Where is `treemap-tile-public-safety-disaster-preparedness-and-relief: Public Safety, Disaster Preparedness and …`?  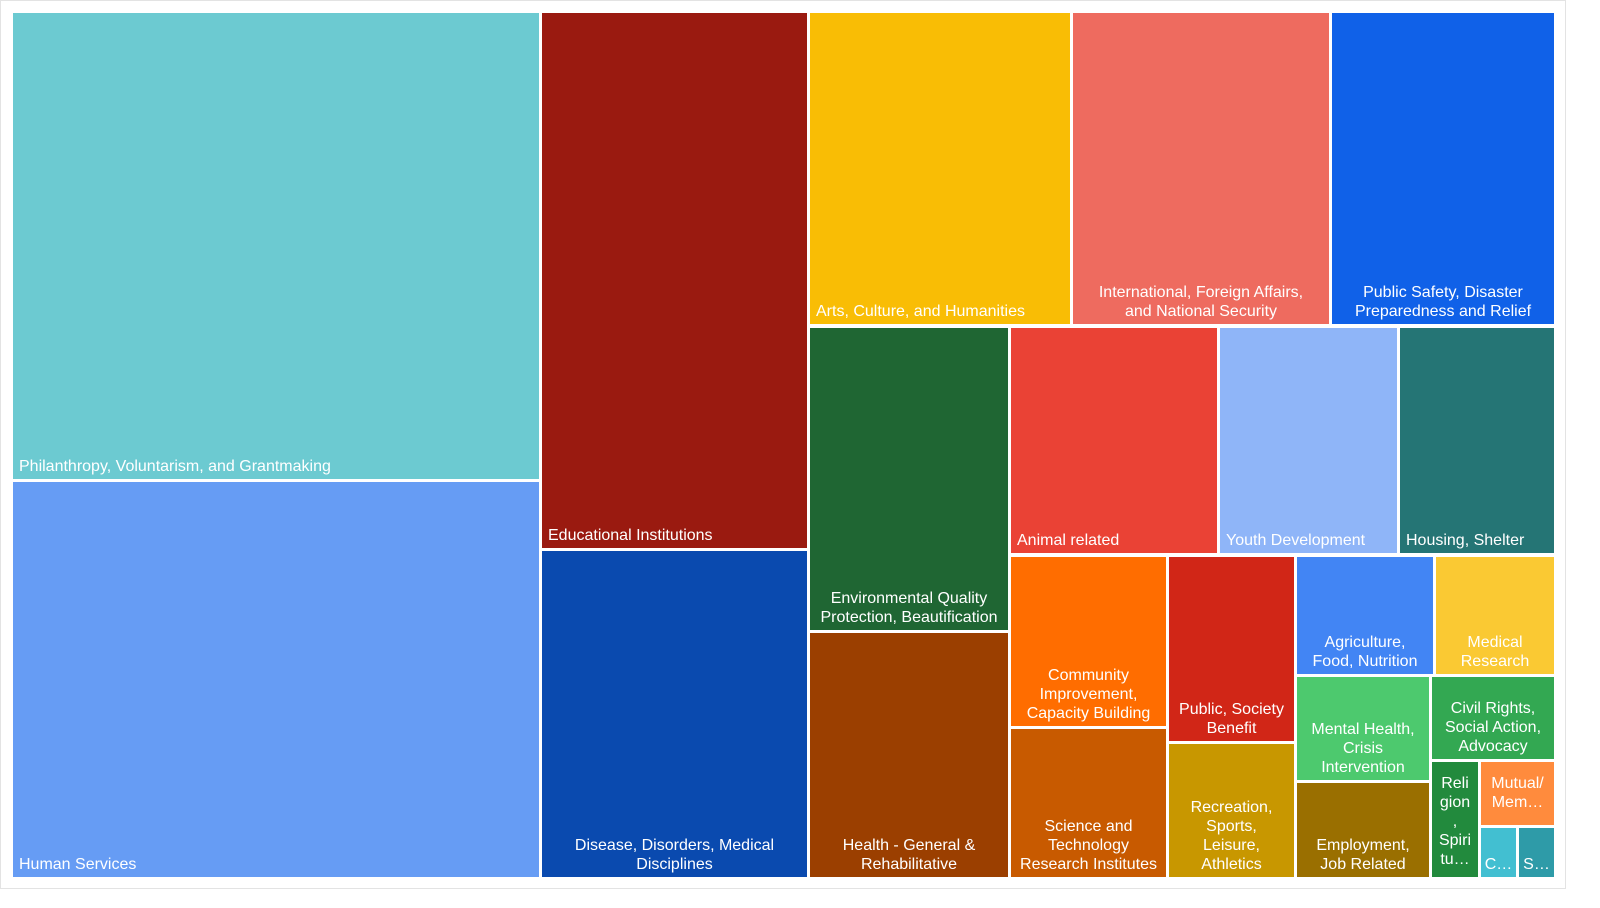
treemap-tile-public-safety-disaster-preparedness-and-relief: Public Safety, Disaster Preparedness and … is located at coordinates (1443, 168).